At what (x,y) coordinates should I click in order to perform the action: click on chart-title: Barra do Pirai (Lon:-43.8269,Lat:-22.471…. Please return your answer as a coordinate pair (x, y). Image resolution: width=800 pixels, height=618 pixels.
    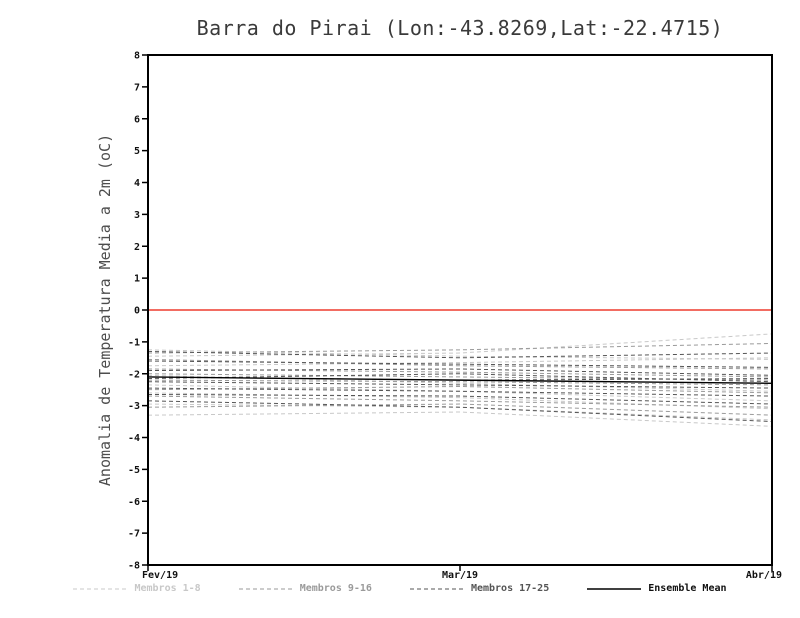
    Looking at the image, I should click on (460, 28).